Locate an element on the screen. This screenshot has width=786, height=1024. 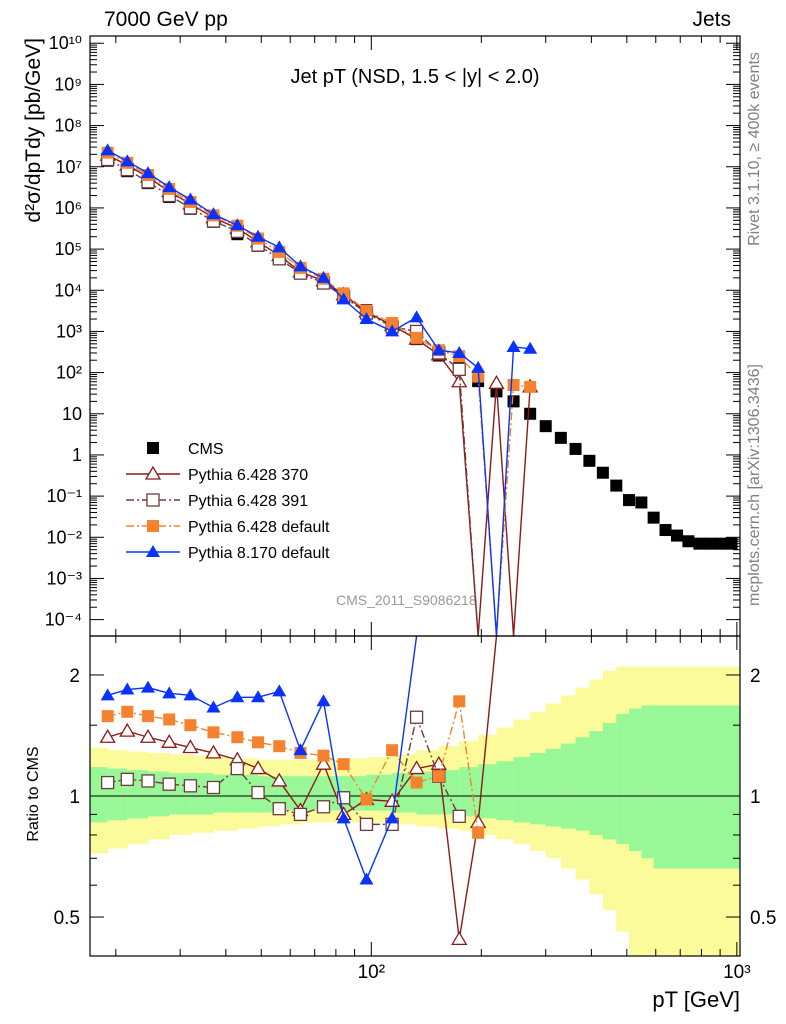
legend-entry-4: Pythia 8.170 default is located at coordinates (228, 553).